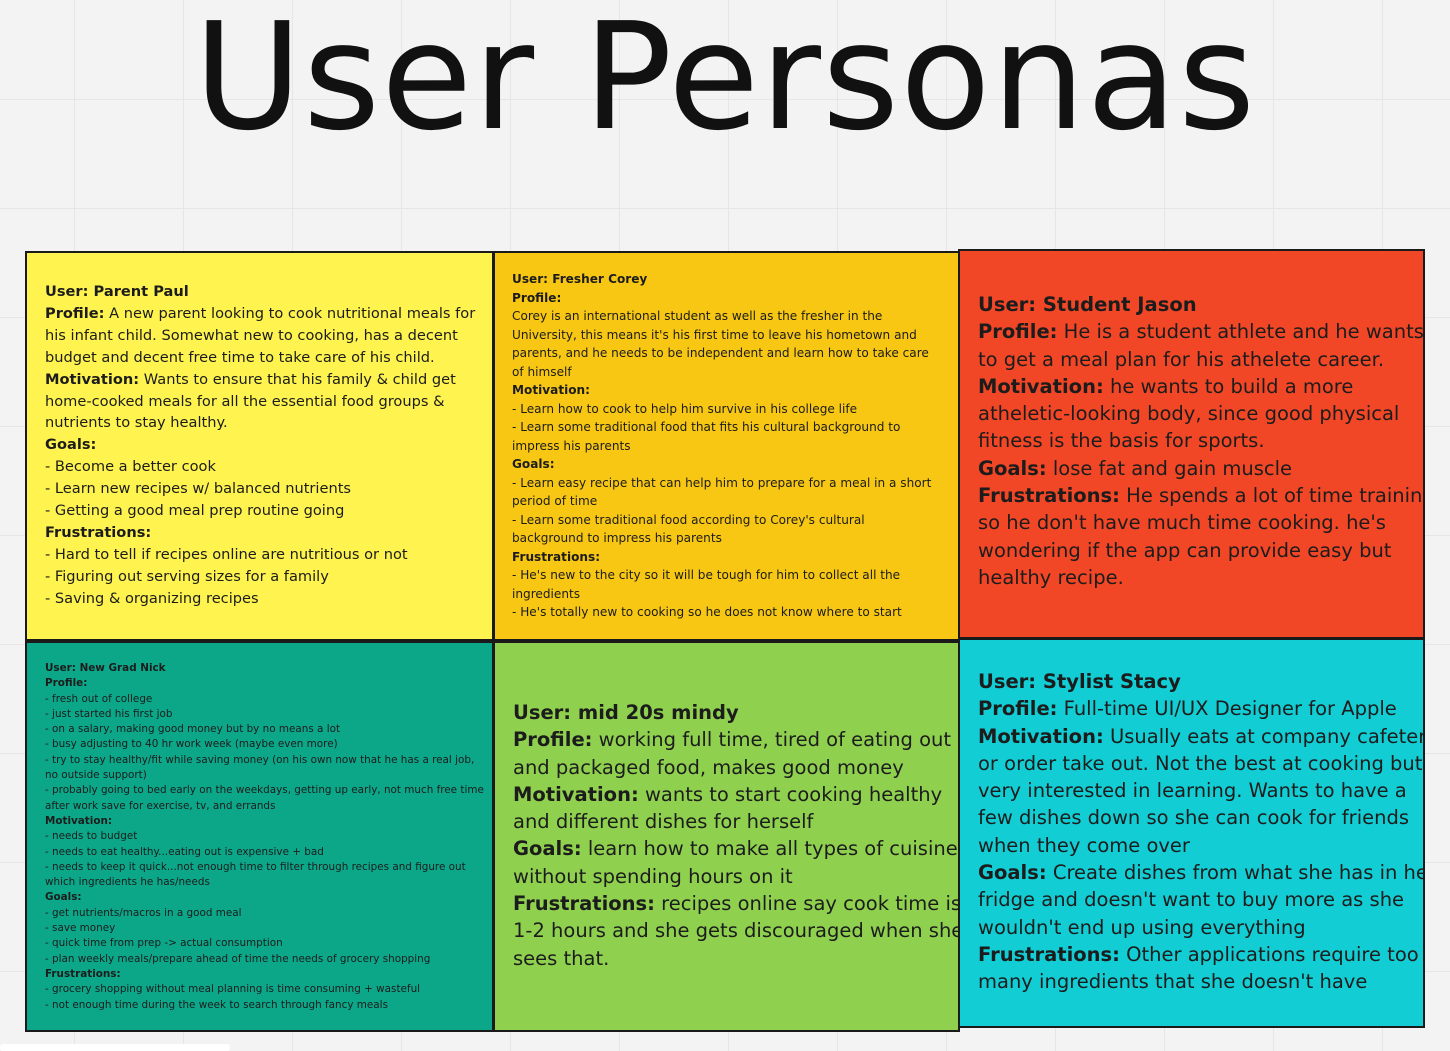 Image resolution: width=1450 pixels, height=1051 pixels. I want to click on persona-line: sees that., so click(735, 958).